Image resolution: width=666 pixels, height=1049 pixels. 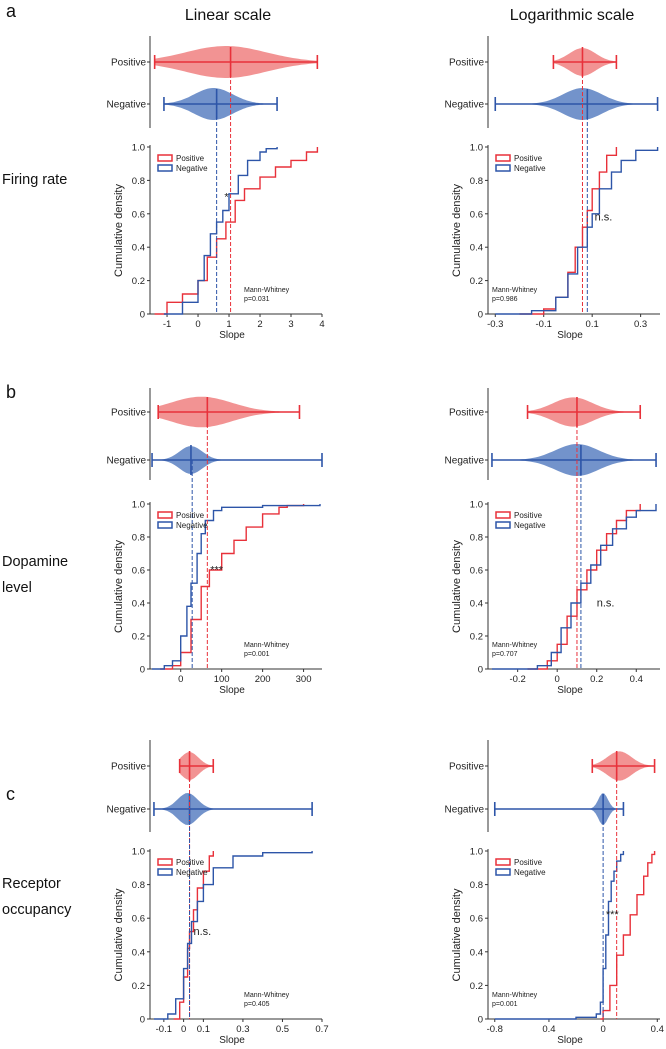 What do you see at coordinates (321, 324) in the screenshot?
I see `x-tick-label: 4` at bounding box center [321, 324].